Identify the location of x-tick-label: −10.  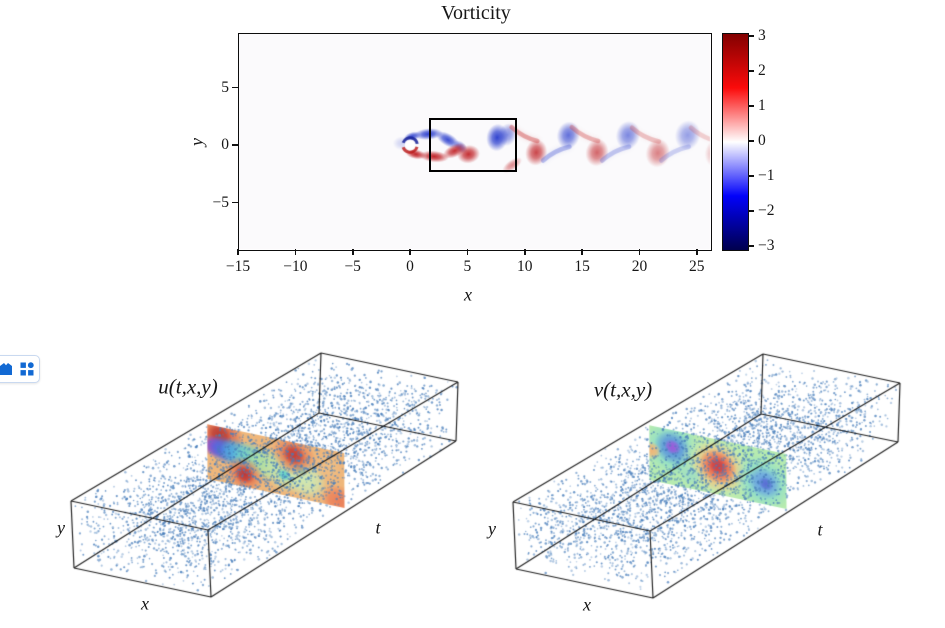
(295, 266).